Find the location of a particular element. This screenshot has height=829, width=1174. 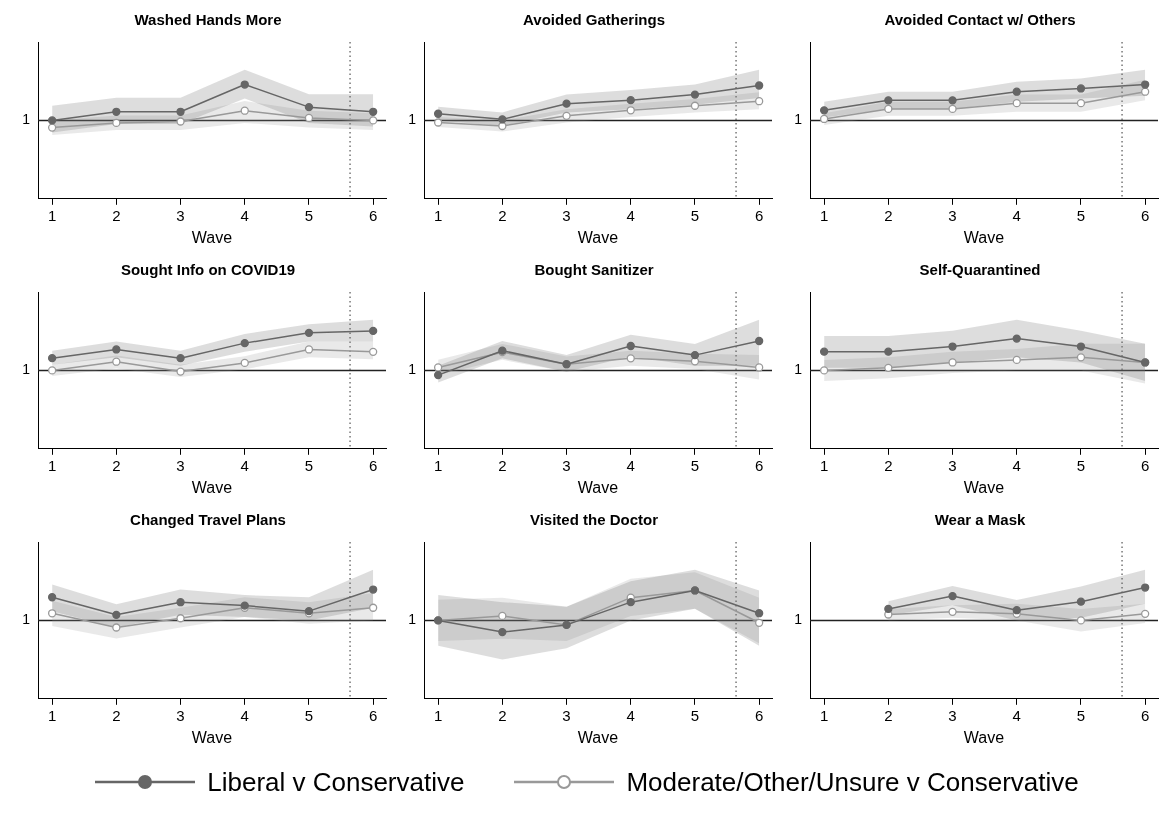

chart-title: Avoided Gatherings is located at coordinates (594, 20).